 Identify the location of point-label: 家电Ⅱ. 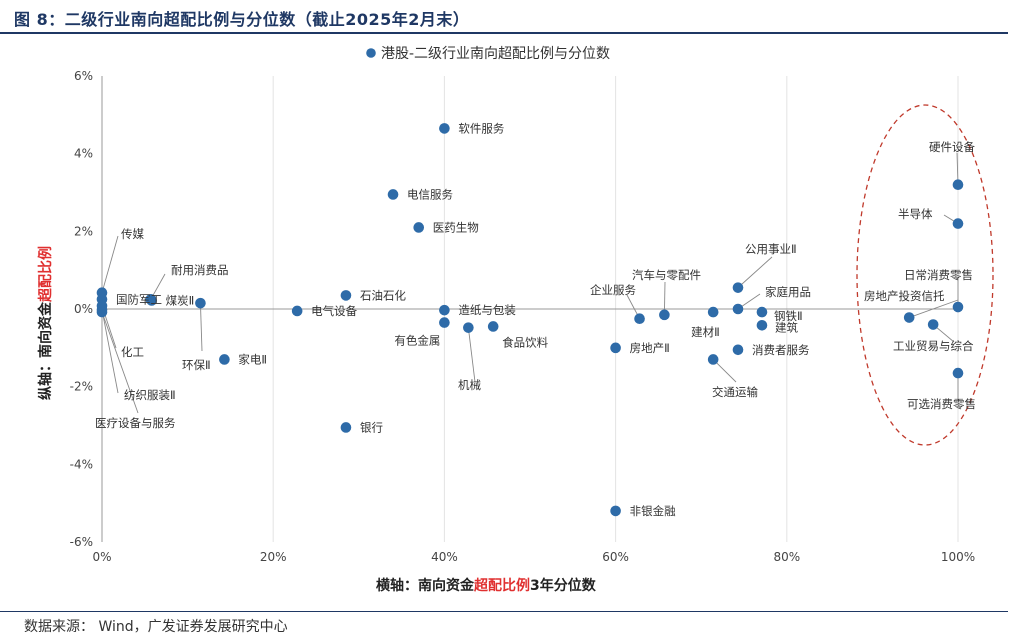
(252, 359).